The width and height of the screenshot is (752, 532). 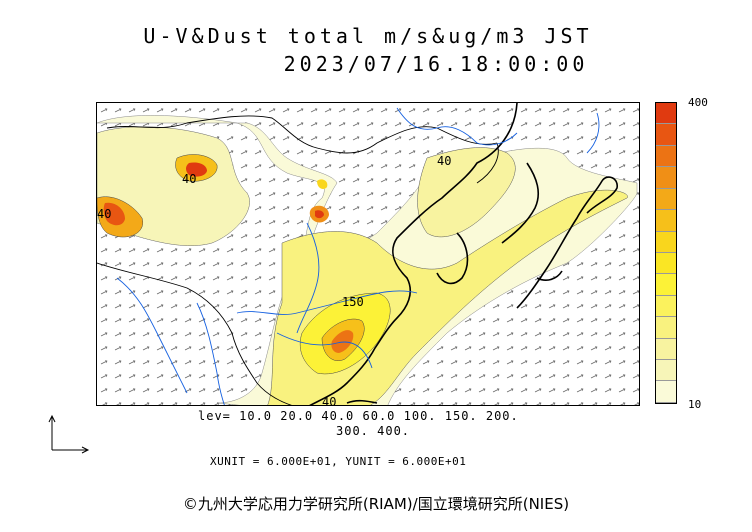 I want to click on map-title: U-V&Dust total m/s&ug/m3 JST, so click(x=368, y=36).